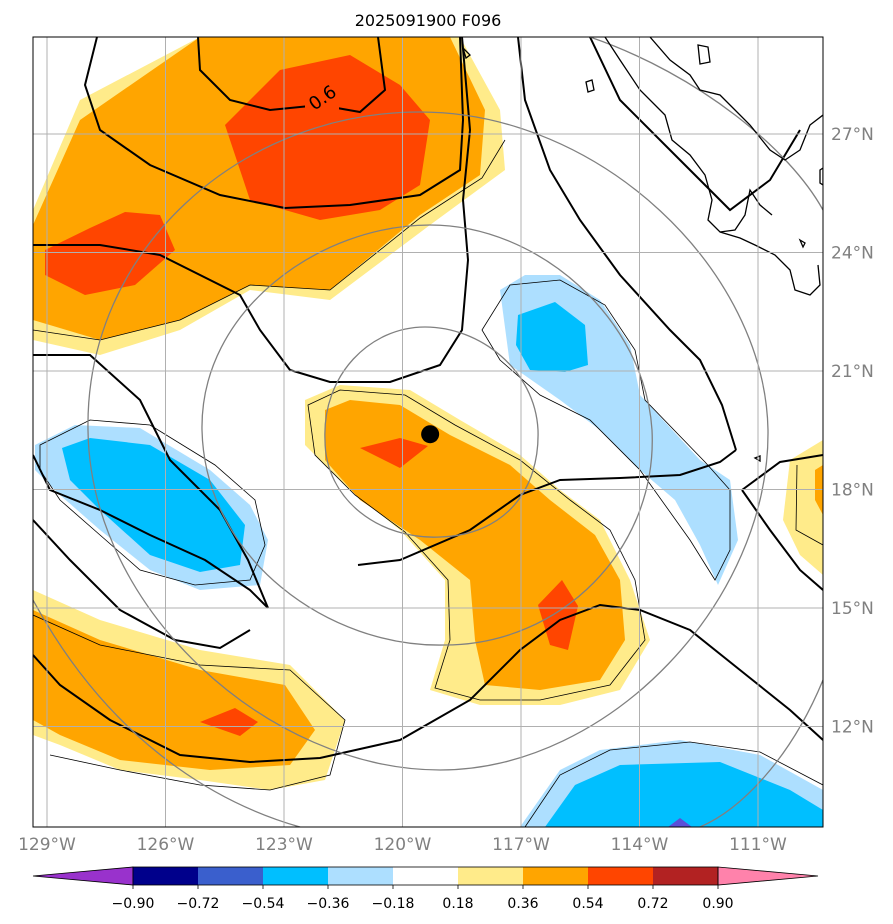 This screenshot has height=924, width=893. I want to click on latitude-tick-labels: 27°N 24°N 21°N 18°N 15°N 12°N, so click(852, 431).